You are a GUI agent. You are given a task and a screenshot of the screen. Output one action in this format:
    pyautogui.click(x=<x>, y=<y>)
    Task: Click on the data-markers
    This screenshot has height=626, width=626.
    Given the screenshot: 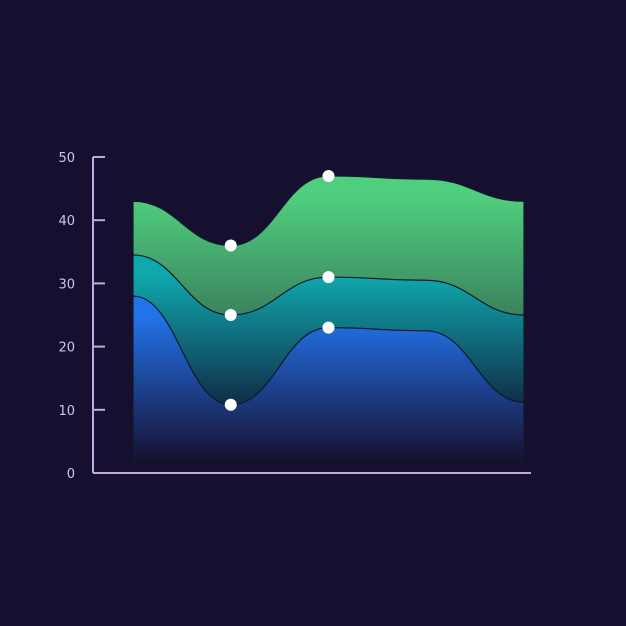 What is the action you would take?
    pyautogui.click(x=279, y=290)
    